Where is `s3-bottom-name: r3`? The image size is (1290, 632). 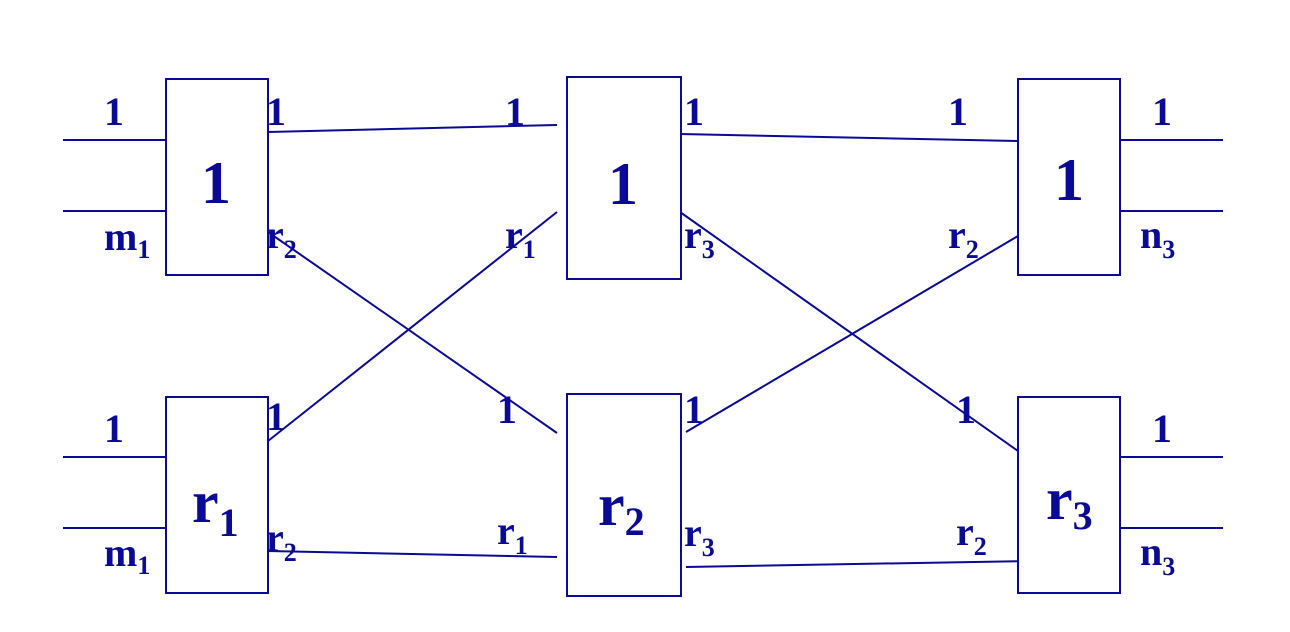
s3-bottom-name: r3 is located at coordinates (1069, 502).